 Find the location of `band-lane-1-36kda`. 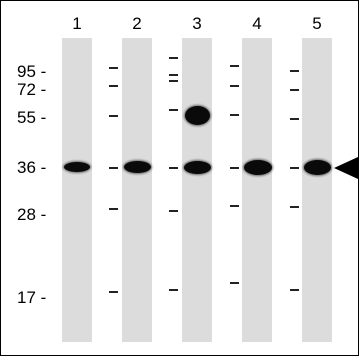

band-lane-1-36kda is located at coordinates (77, 167).